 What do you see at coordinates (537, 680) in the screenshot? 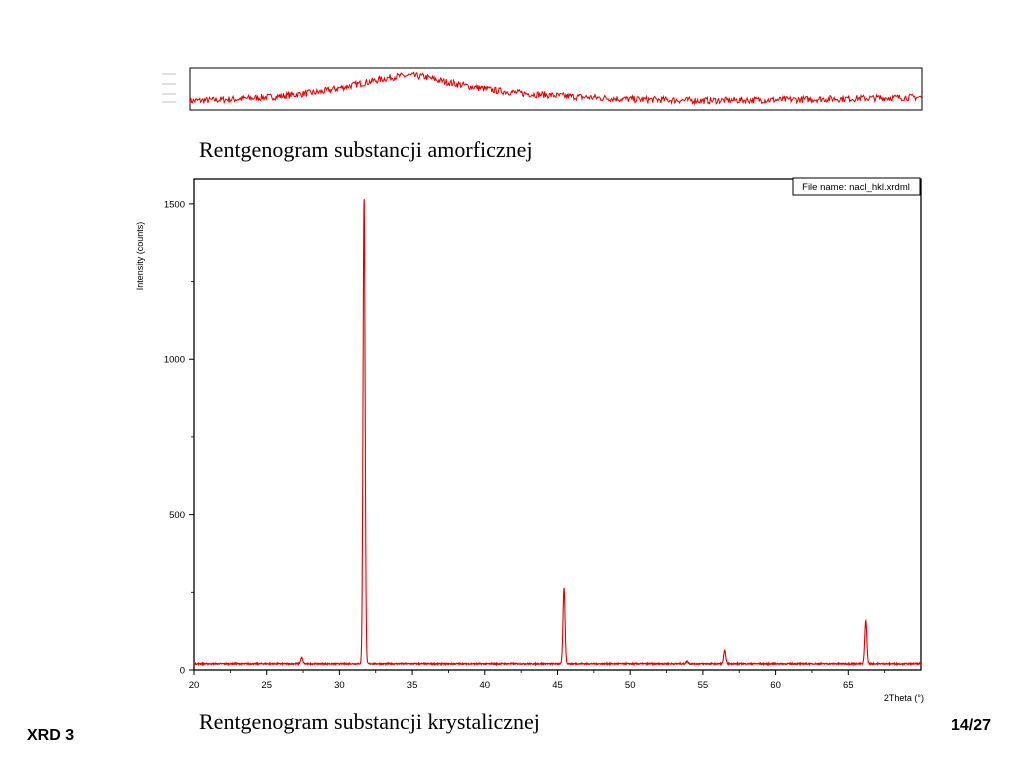
I see `x-axis: 20 25 30 35 40 45 50 55 60 65` at bounding box center [537, 680].